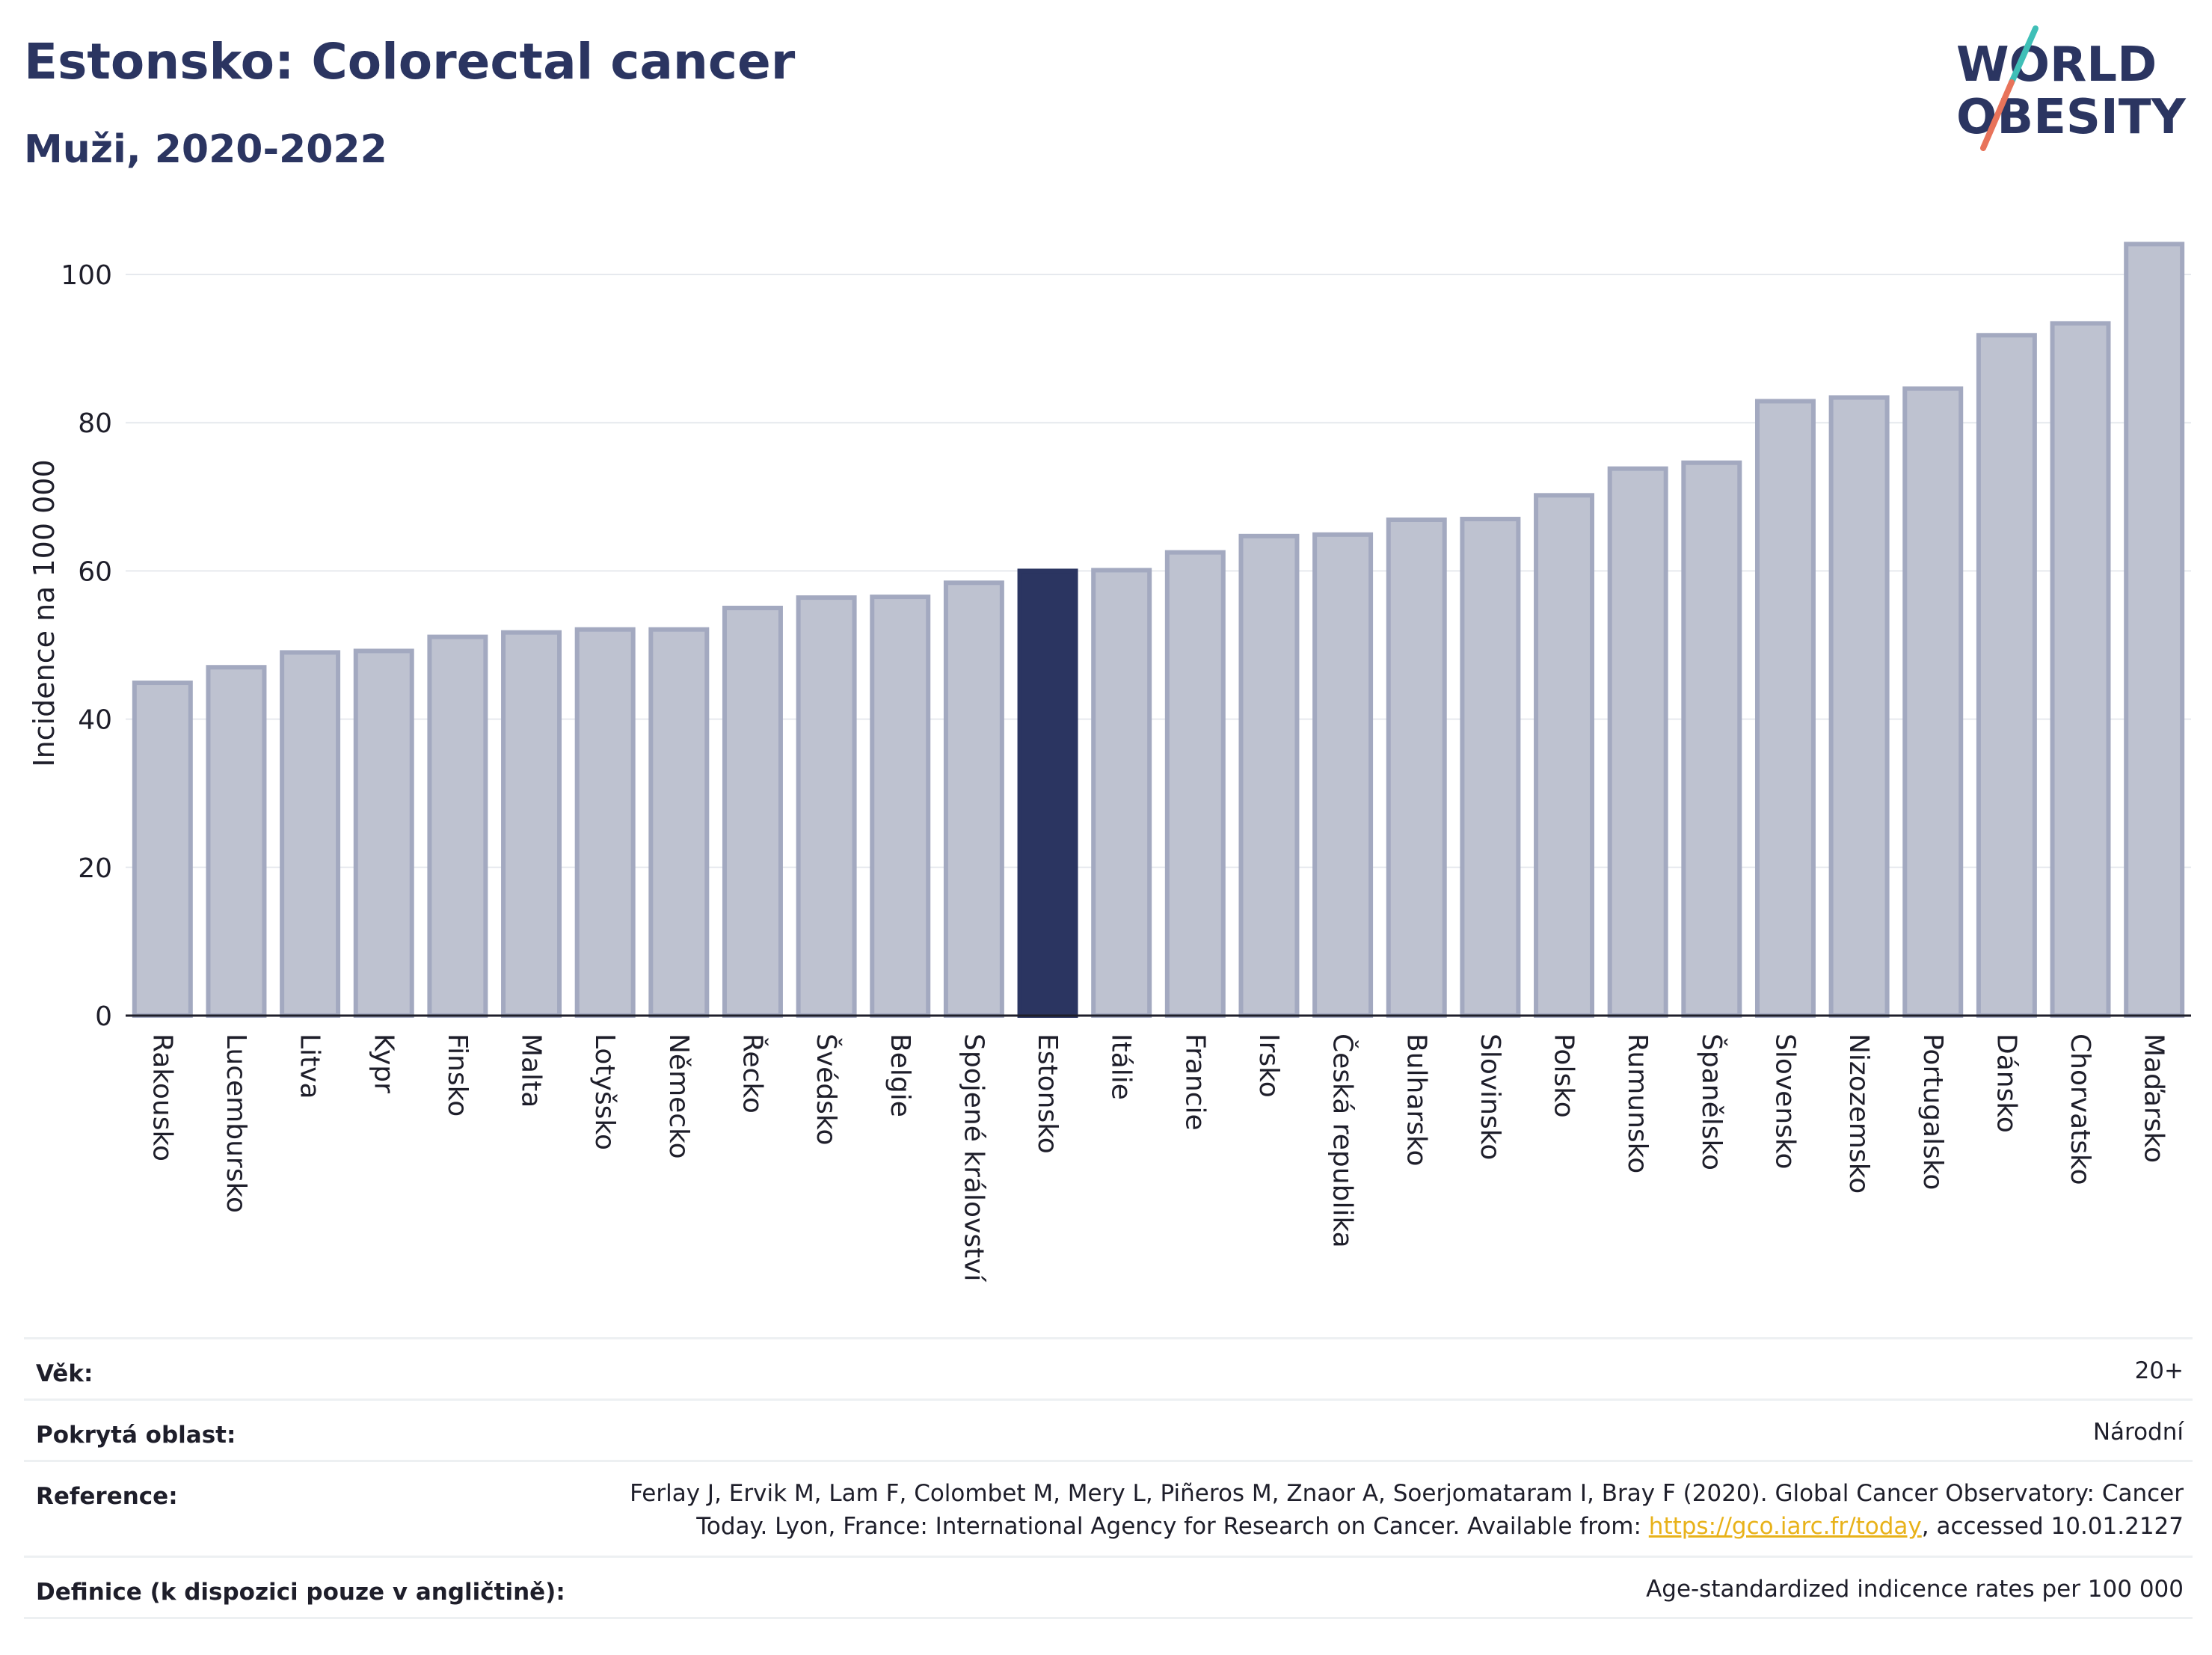  I want to click on reference-link: https://gco.iarc.fr/today, so click(1785, 1526).